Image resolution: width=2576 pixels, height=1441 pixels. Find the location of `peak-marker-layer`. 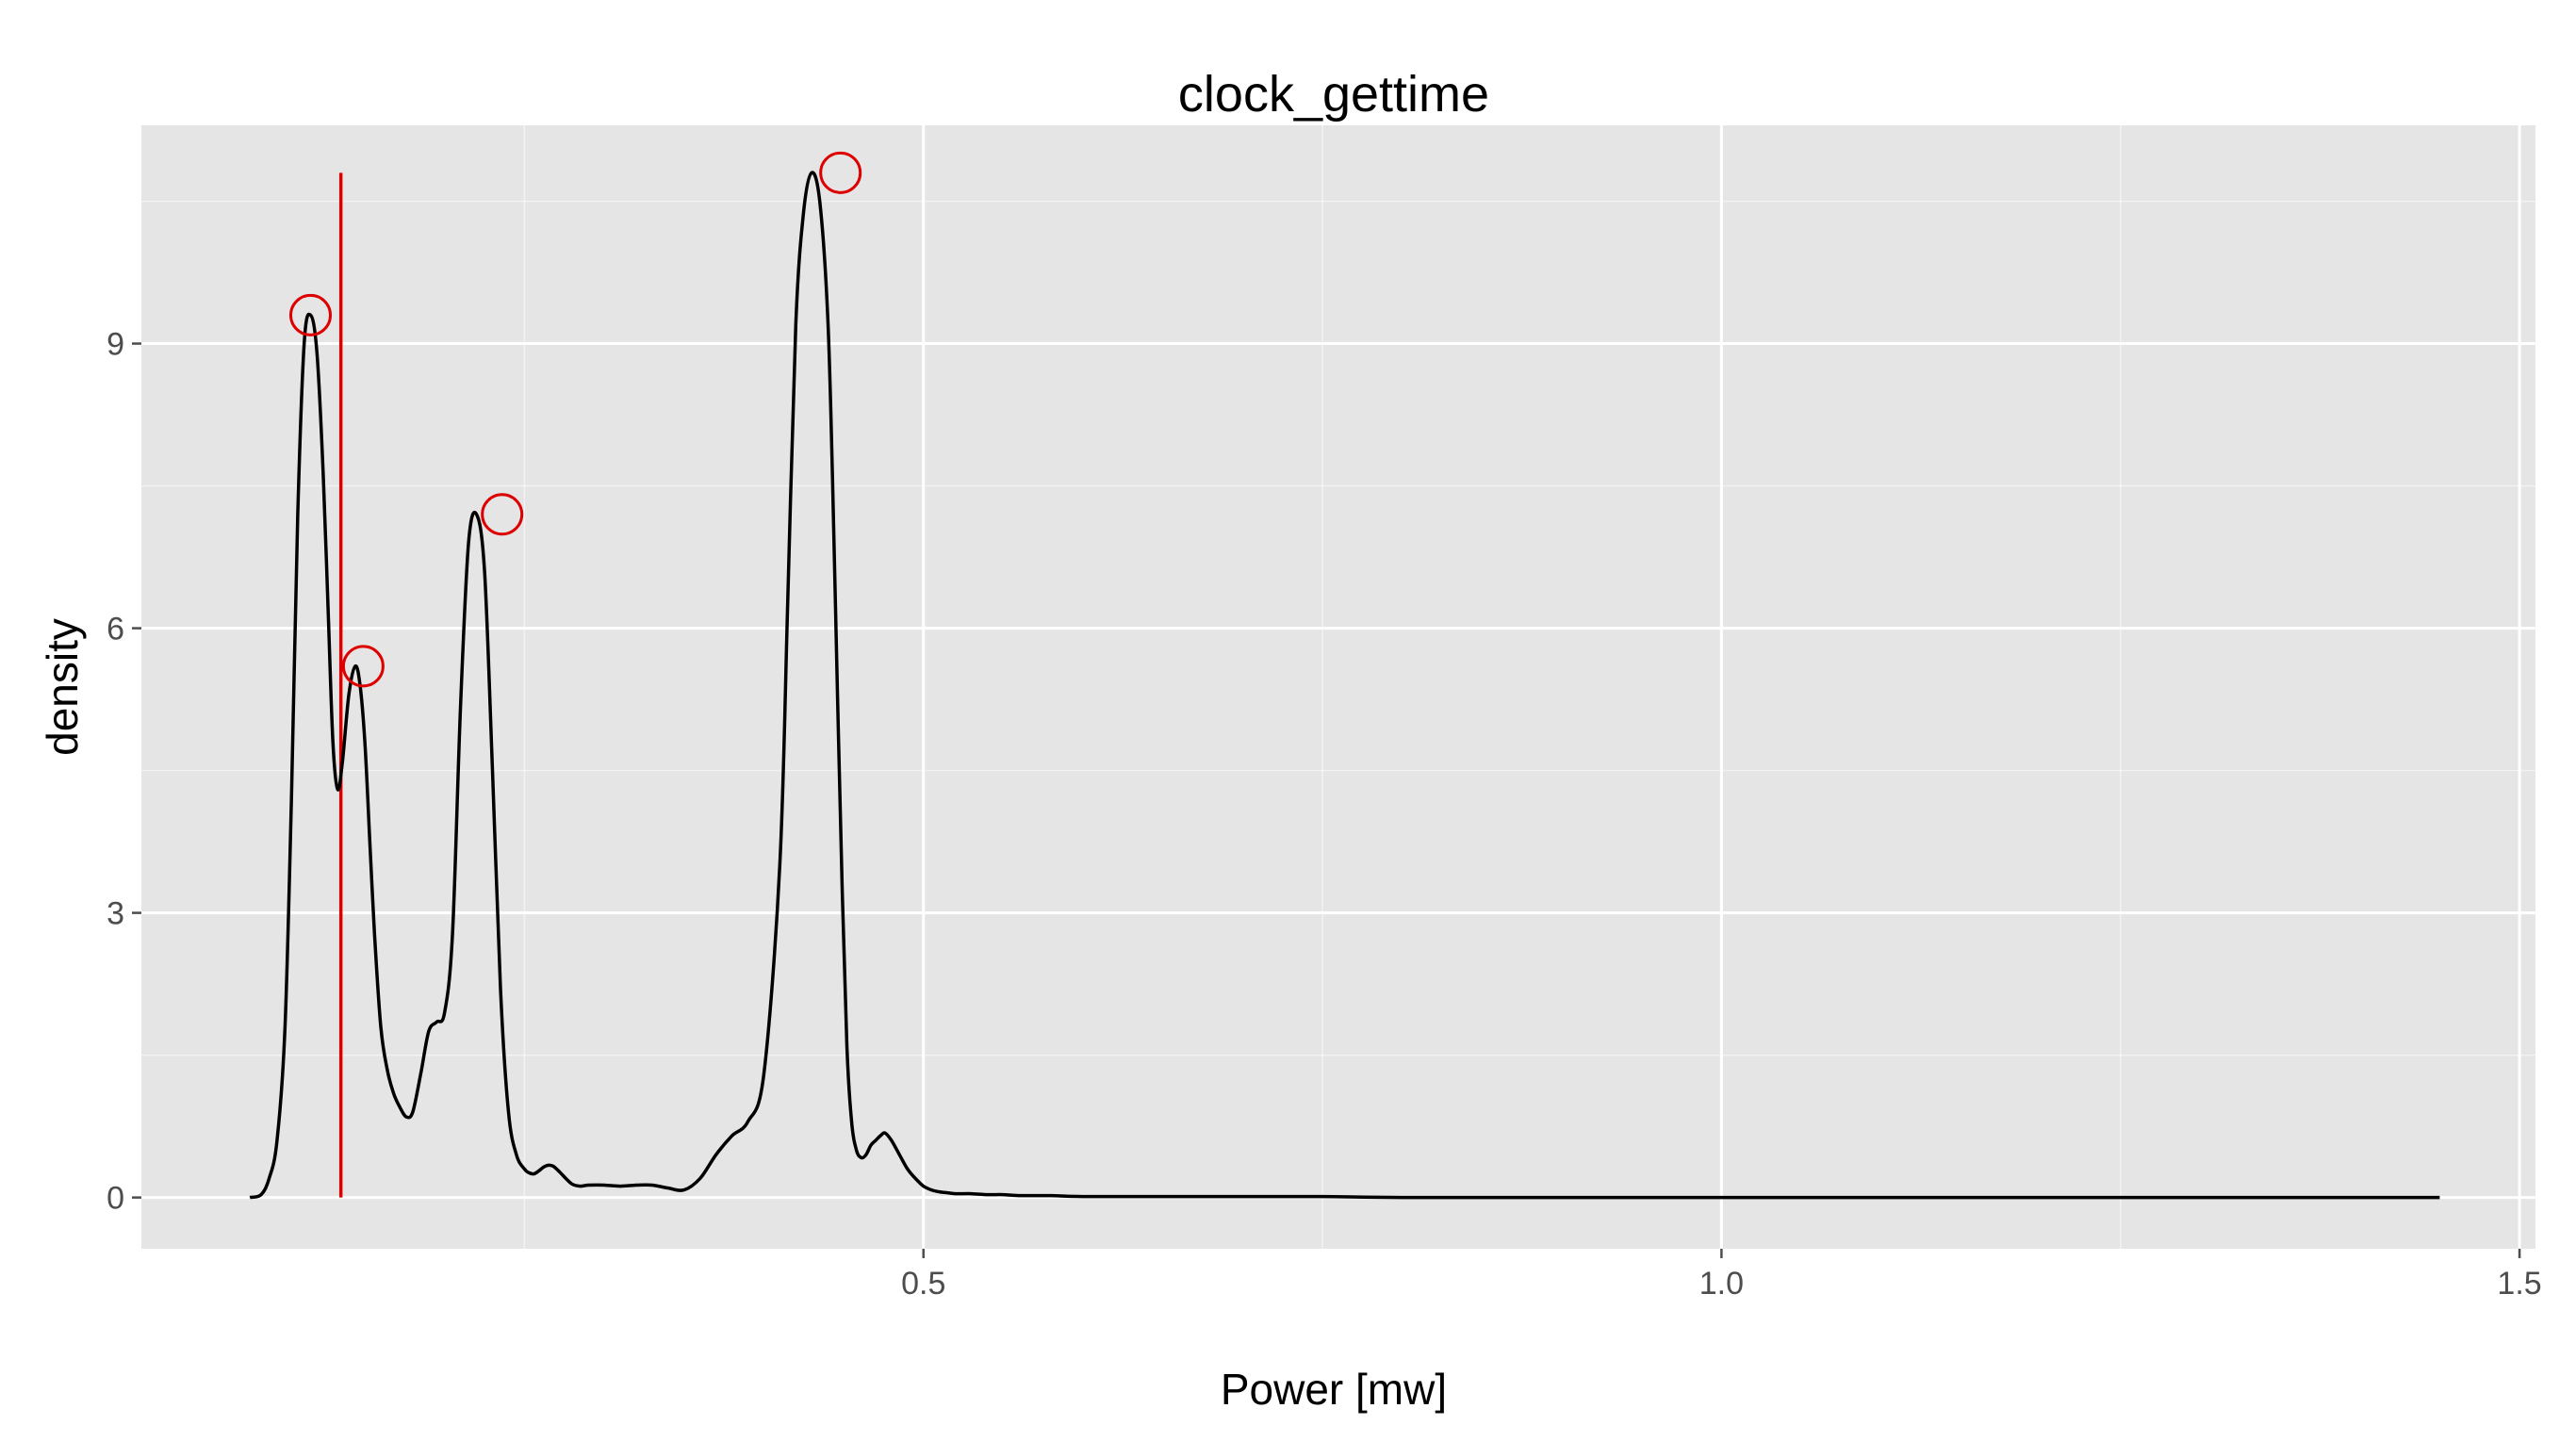

peak-marker-layer is located at coordinates (575, 420).